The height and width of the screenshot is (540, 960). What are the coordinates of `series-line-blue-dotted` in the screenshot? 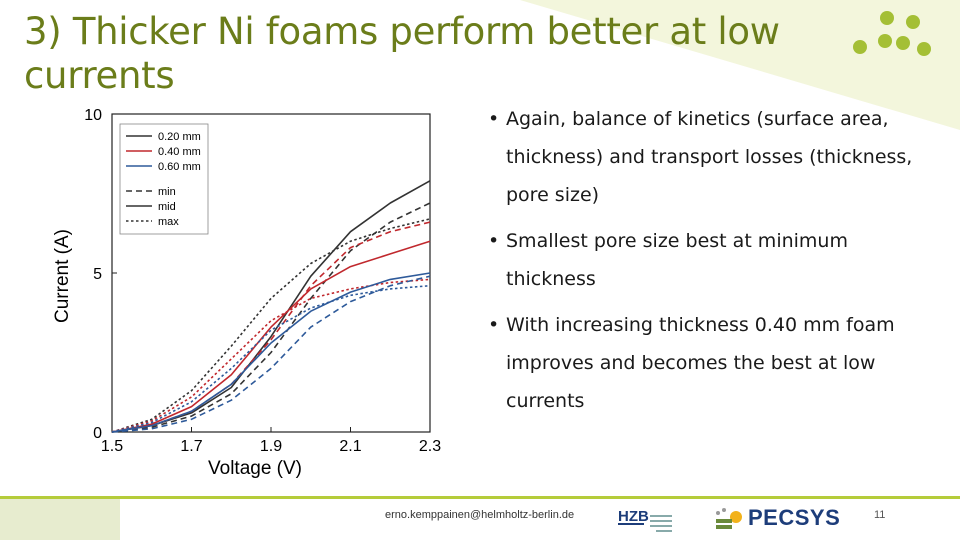 It's located at (271, 358).